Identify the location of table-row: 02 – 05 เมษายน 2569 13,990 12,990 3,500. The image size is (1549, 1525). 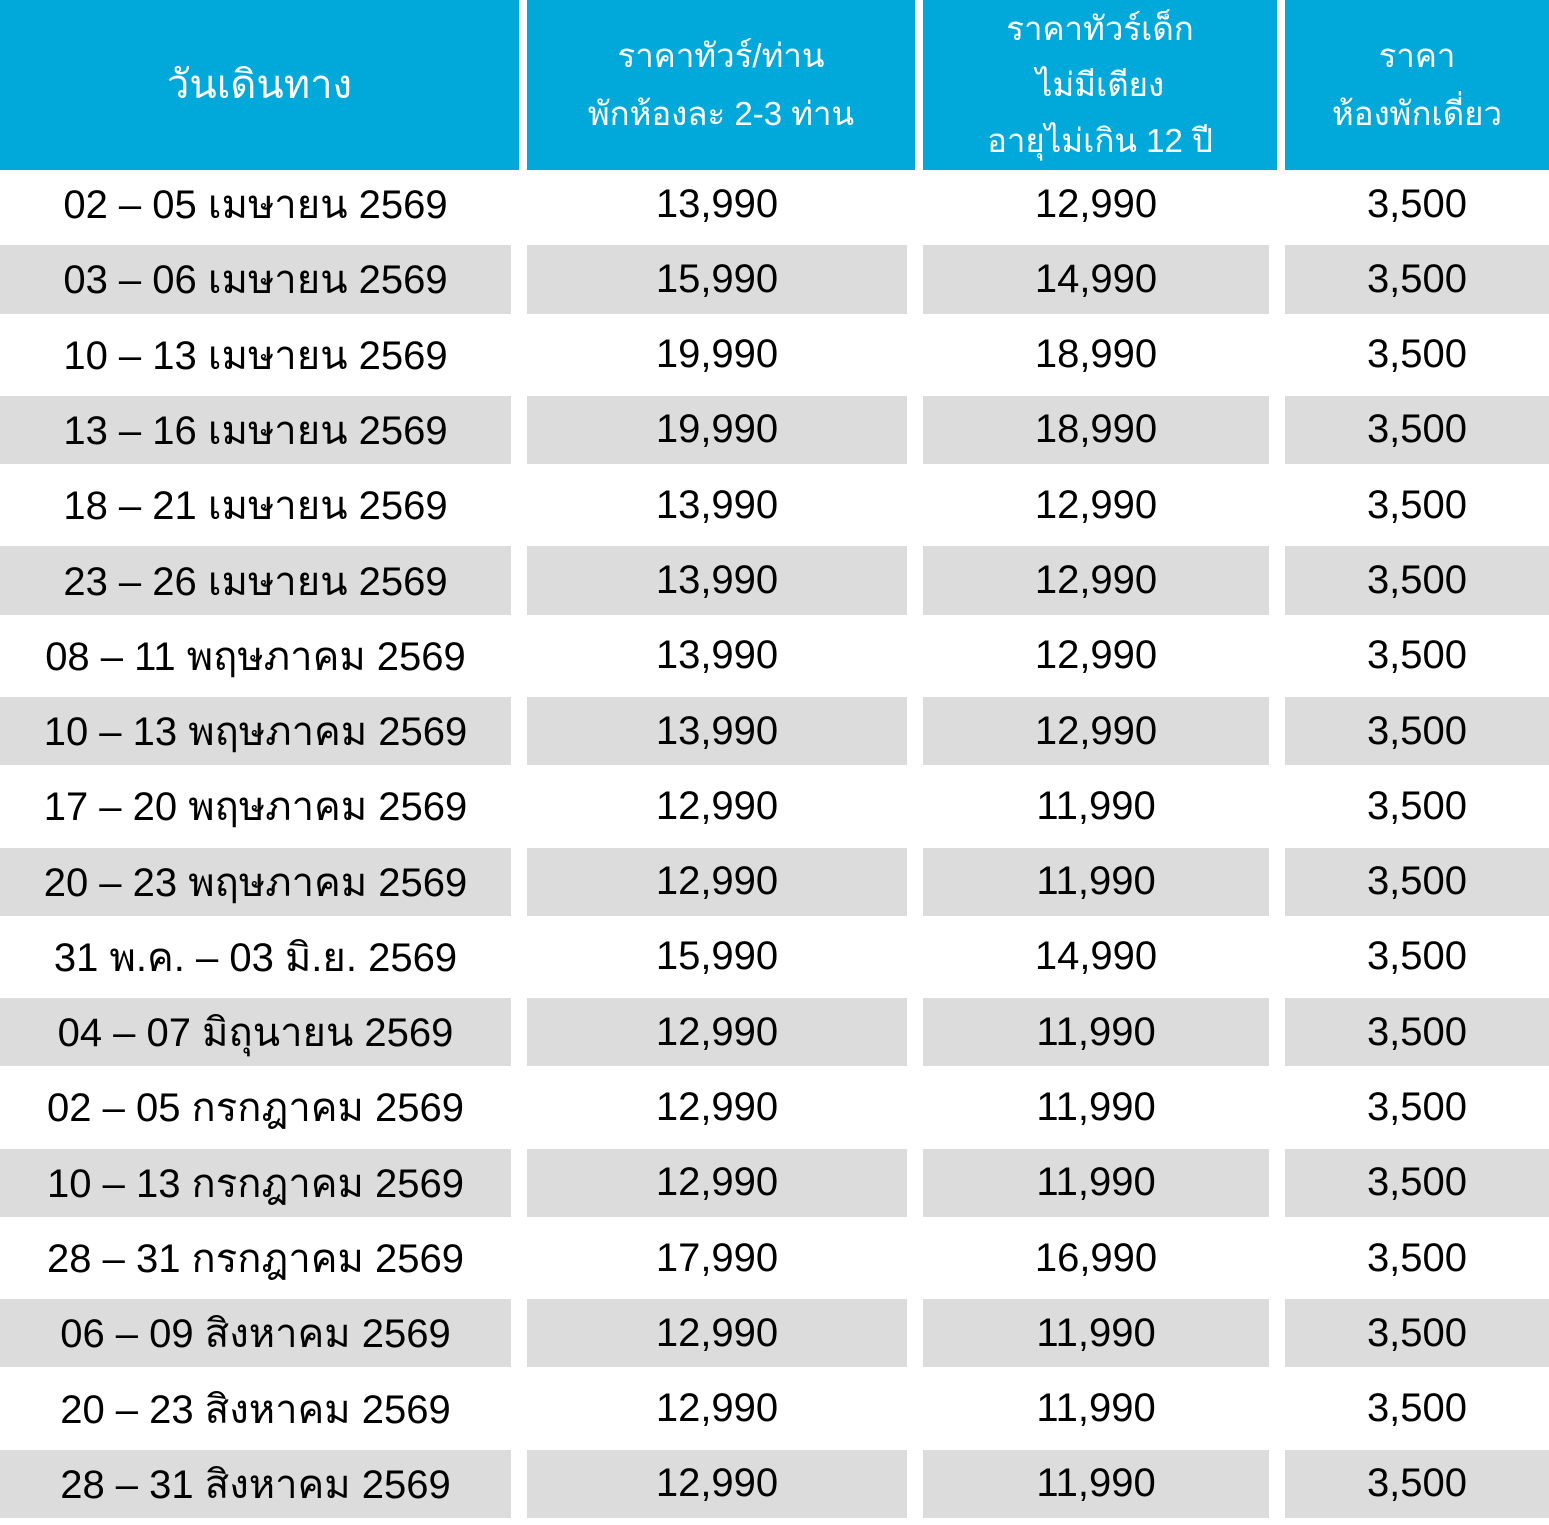
(774, 208).